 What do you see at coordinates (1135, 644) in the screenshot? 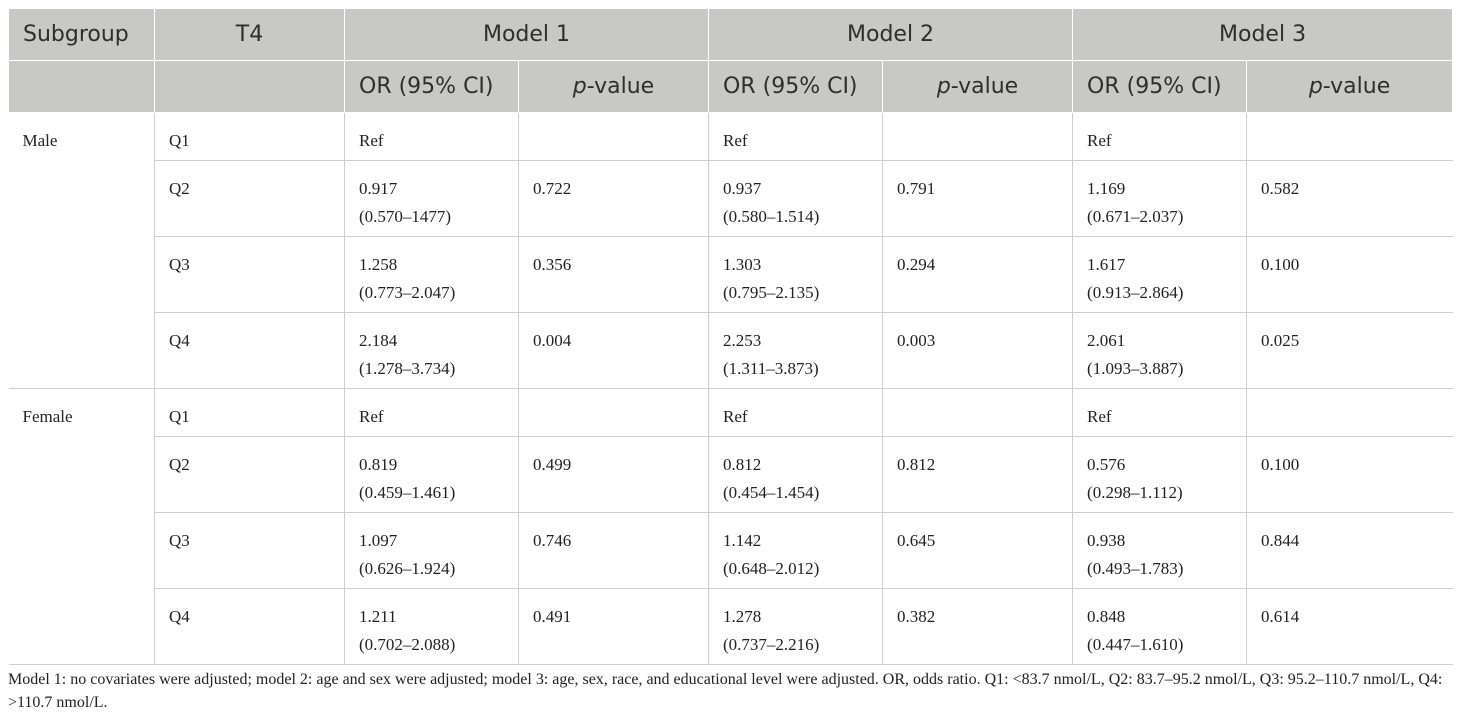
I see `ci-range: (0.447–1.610)` at bounding box center [1135, 644].